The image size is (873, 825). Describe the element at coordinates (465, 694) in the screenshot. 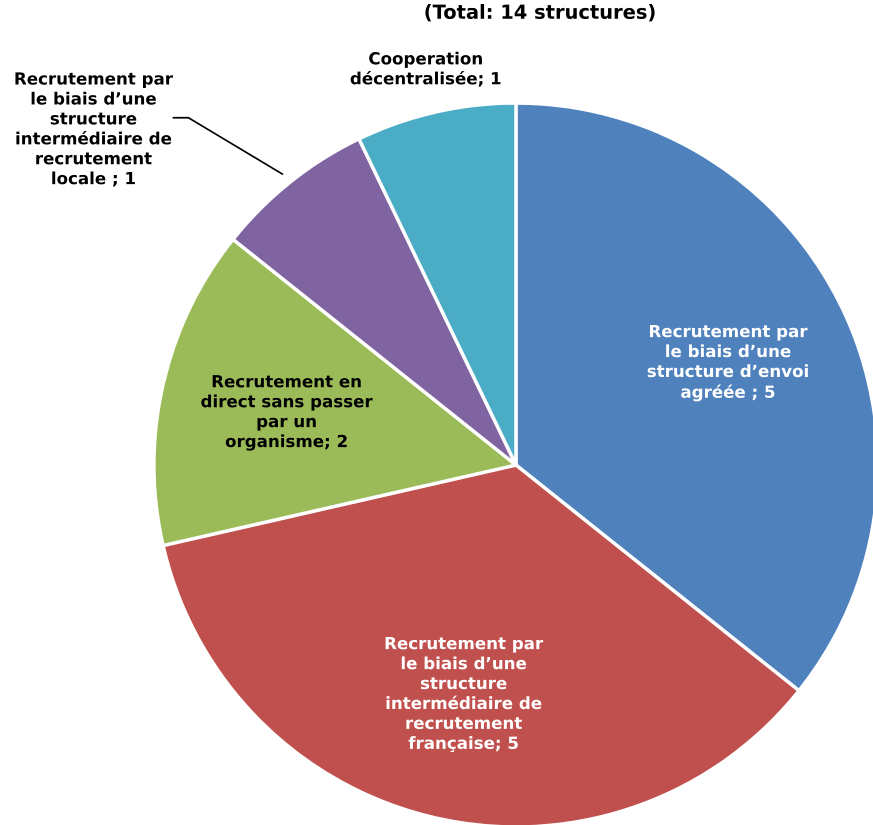

I see `slice-label: Recrutement par le biais d’une structure intermédiaire de recrutement française; 5` at that location.